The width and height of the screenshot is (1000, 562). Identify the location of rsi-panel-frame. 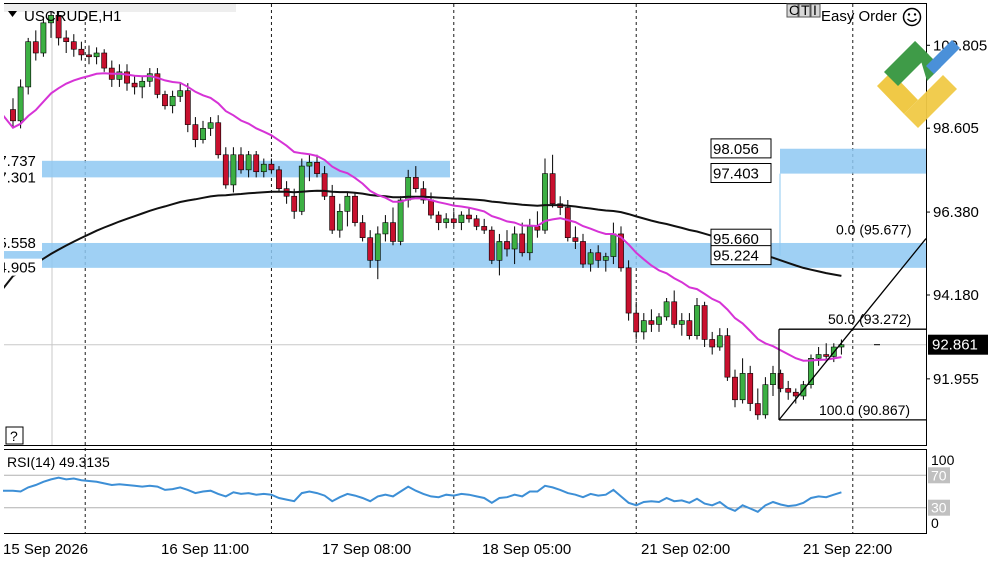
(465, 491).